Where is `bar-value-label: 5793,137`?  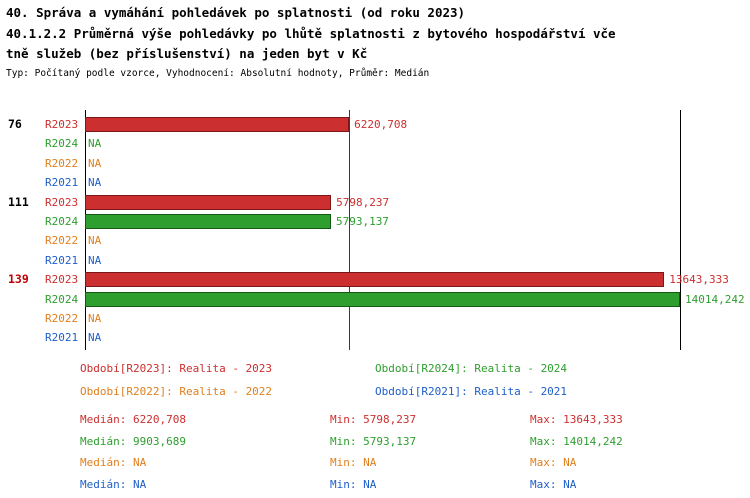 bar-value-label: 5793,137 is located at coordinates (362, 221).